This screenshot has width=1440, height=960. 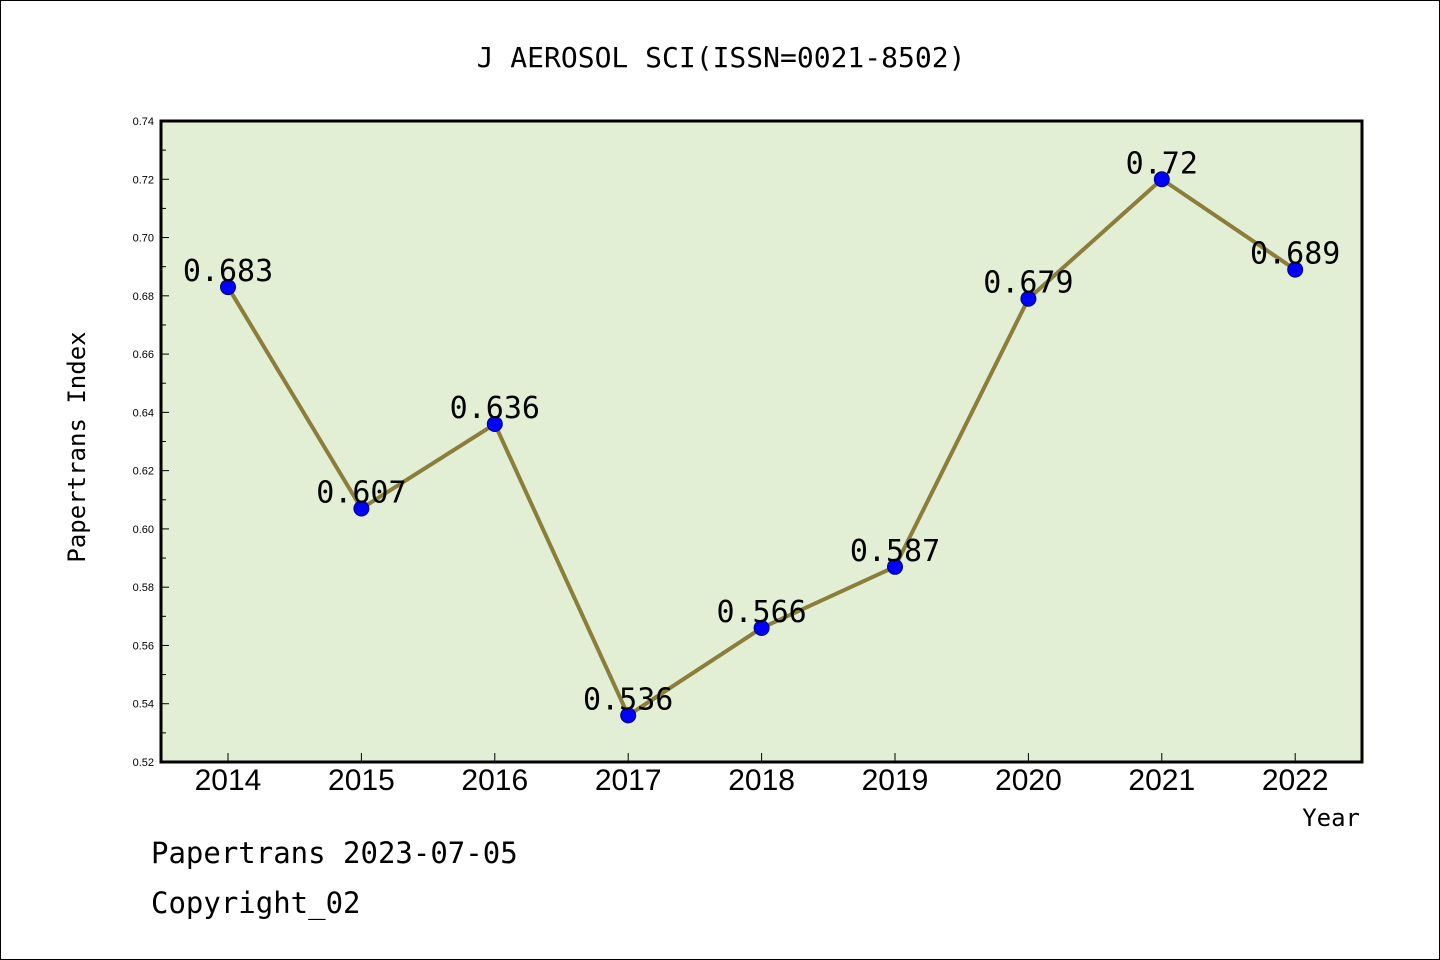 What do you see at coordinates (761, 612) in the screenshot?
I see `data-label: 0.566` at bounding box center [761, 612].